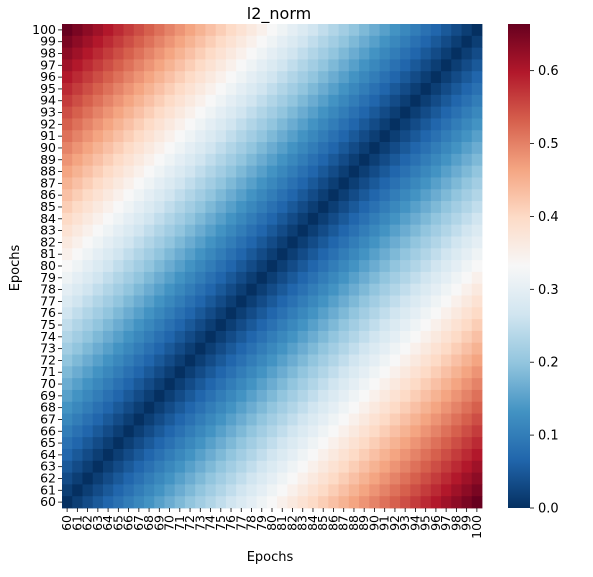 The height and width of the screenshot is (577, 593). Describe the element at coordinates (270, 557) in the screenshot. I see `x-axis-label: Epochs` at that location.